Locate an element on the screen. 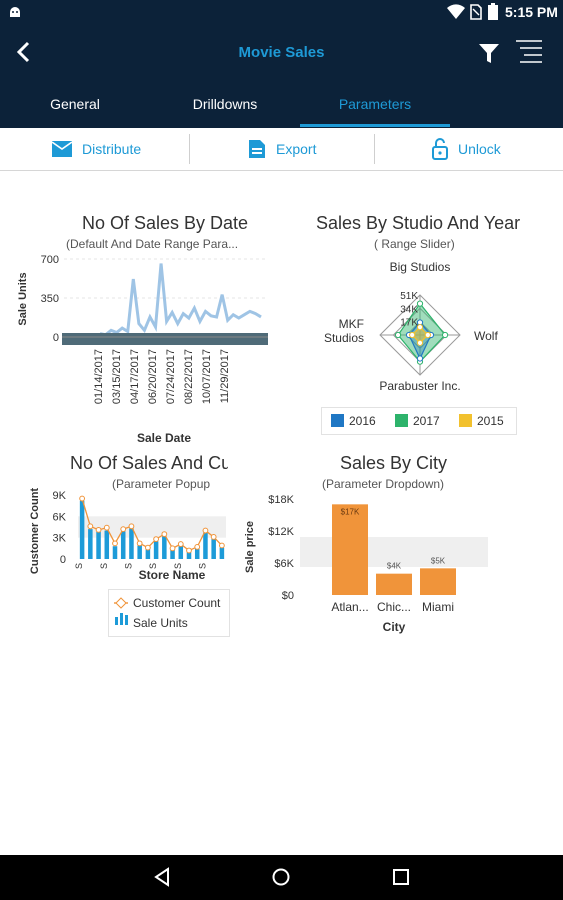  unlock-icon is located at coordinates (440, 149).